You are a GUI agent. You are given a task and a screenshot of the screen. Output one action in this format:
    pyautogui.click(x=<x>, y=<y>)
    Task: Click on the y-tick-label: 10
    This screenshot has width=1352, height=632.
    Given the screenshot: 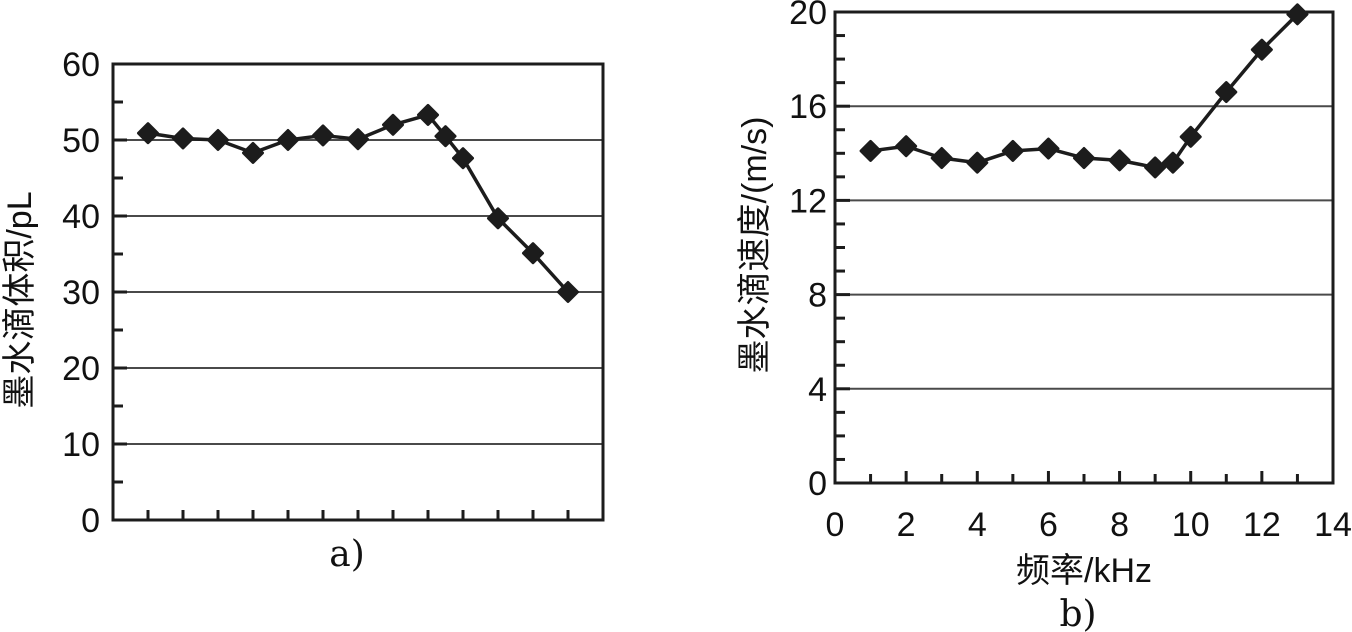 What is the action you would take?
    pyautogui.click(x=81, y=445)
    